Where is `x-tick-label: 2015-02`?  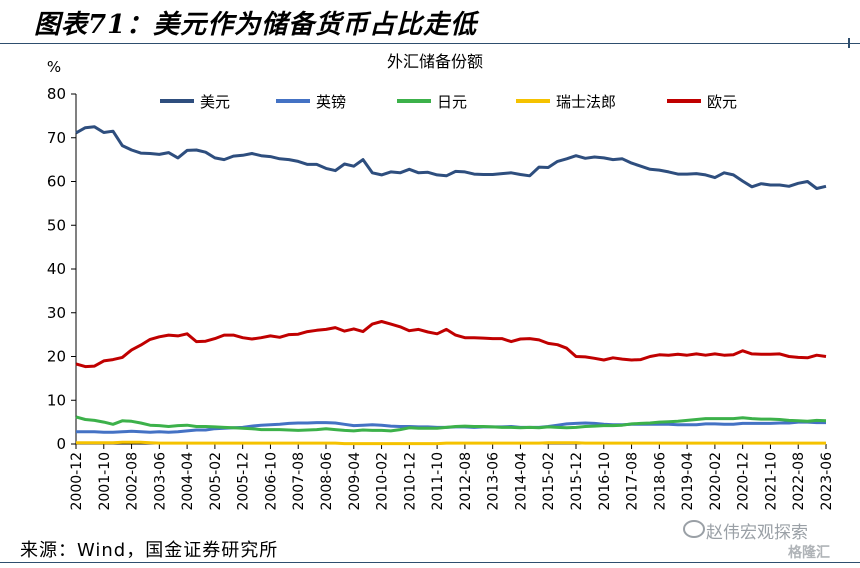
x-tick-label: 2015-02 is located at coordinates (549, 481).